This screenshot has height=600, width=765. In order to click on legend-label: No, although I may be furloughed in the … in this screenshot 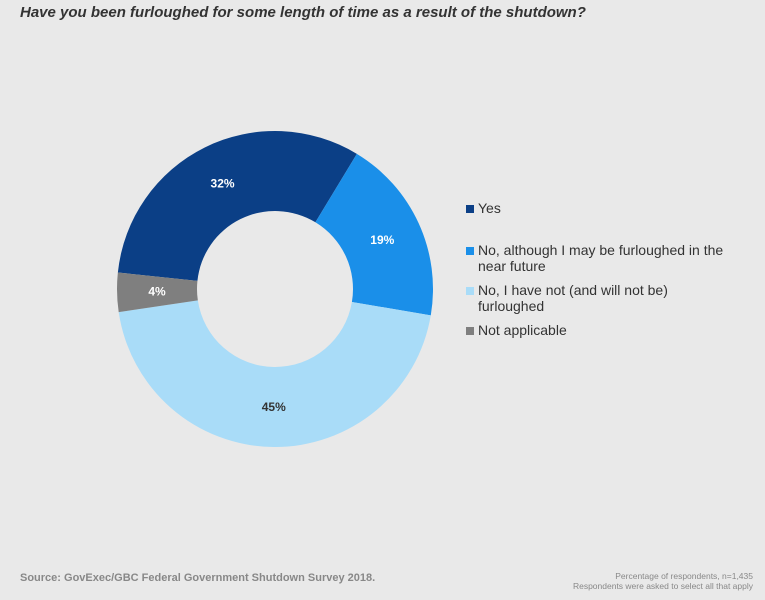, I will do `click(601, 258)`.